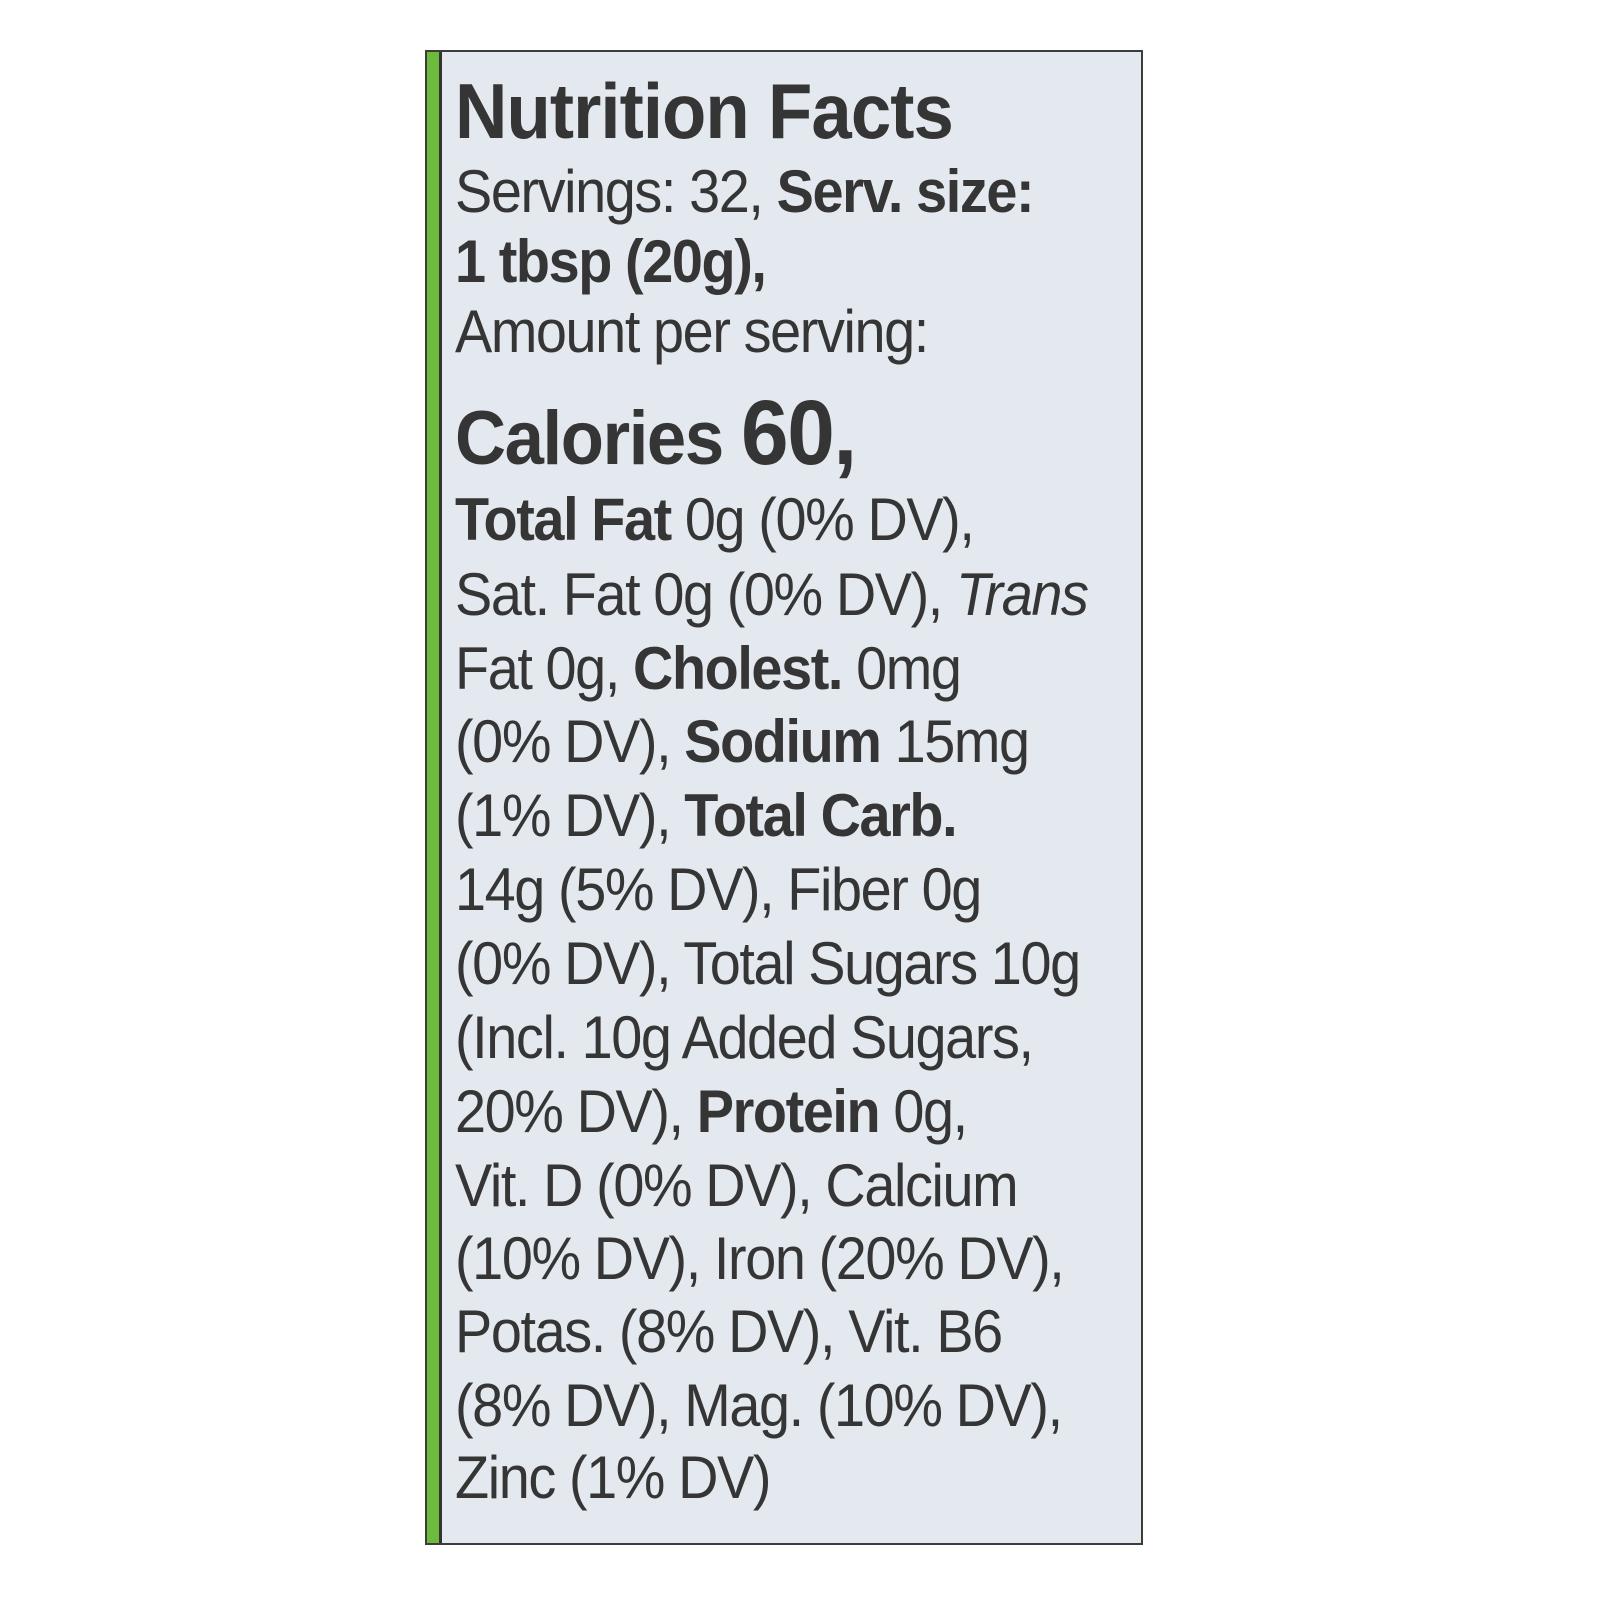 This screenshot has height=1600, width=1600. Describe the element at coordinates (788, 1111) in the screenshot. I see `protein-label: Protein` at that location.